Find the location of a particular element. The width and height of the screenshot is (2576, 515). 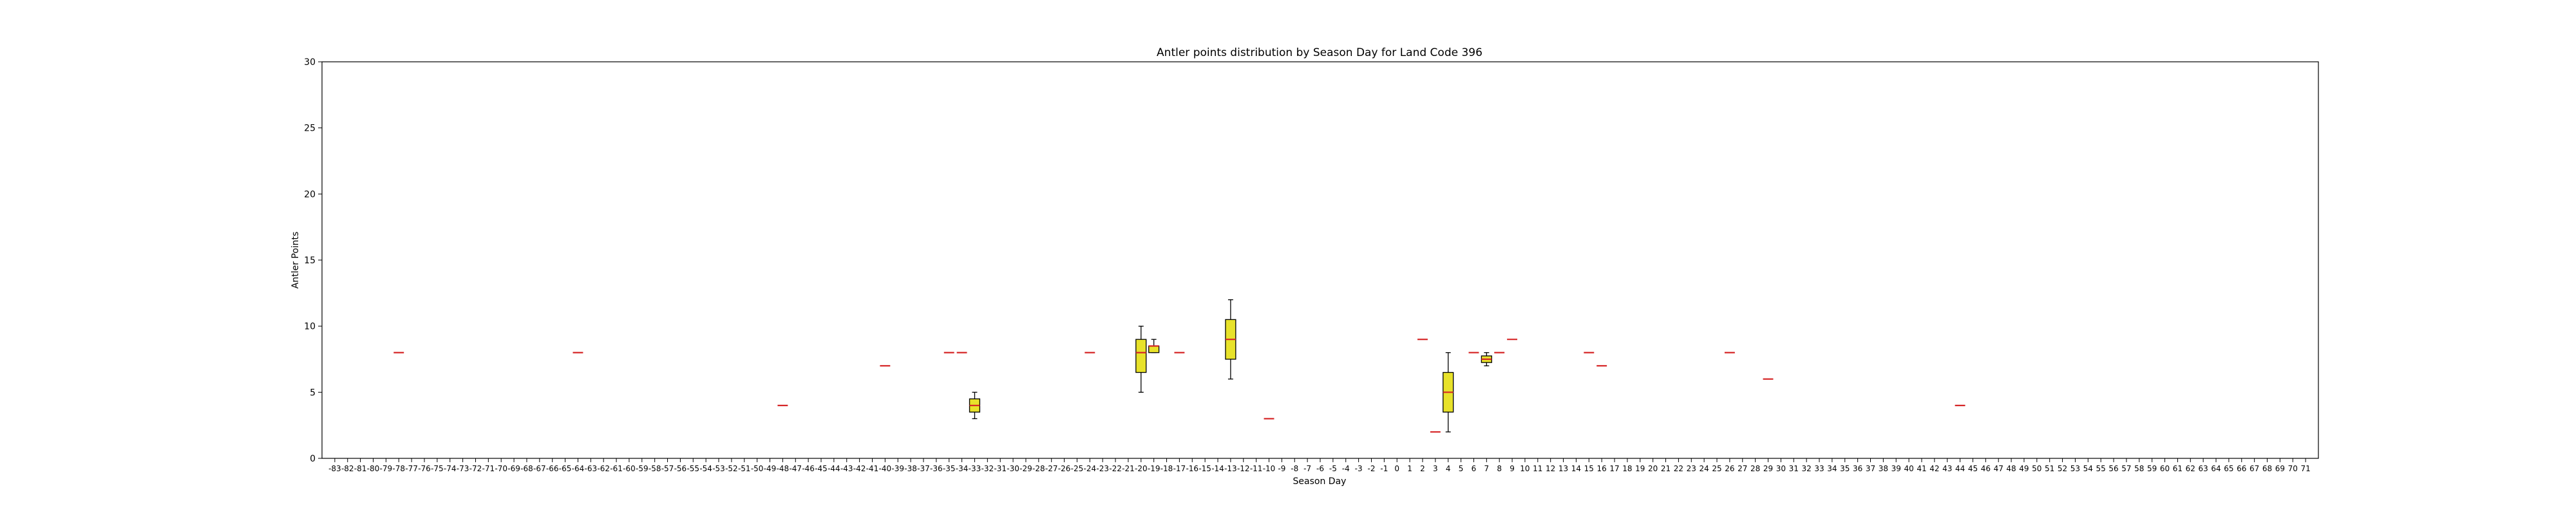

x-tick-label: 48 is located at coordinates (2011, 468).